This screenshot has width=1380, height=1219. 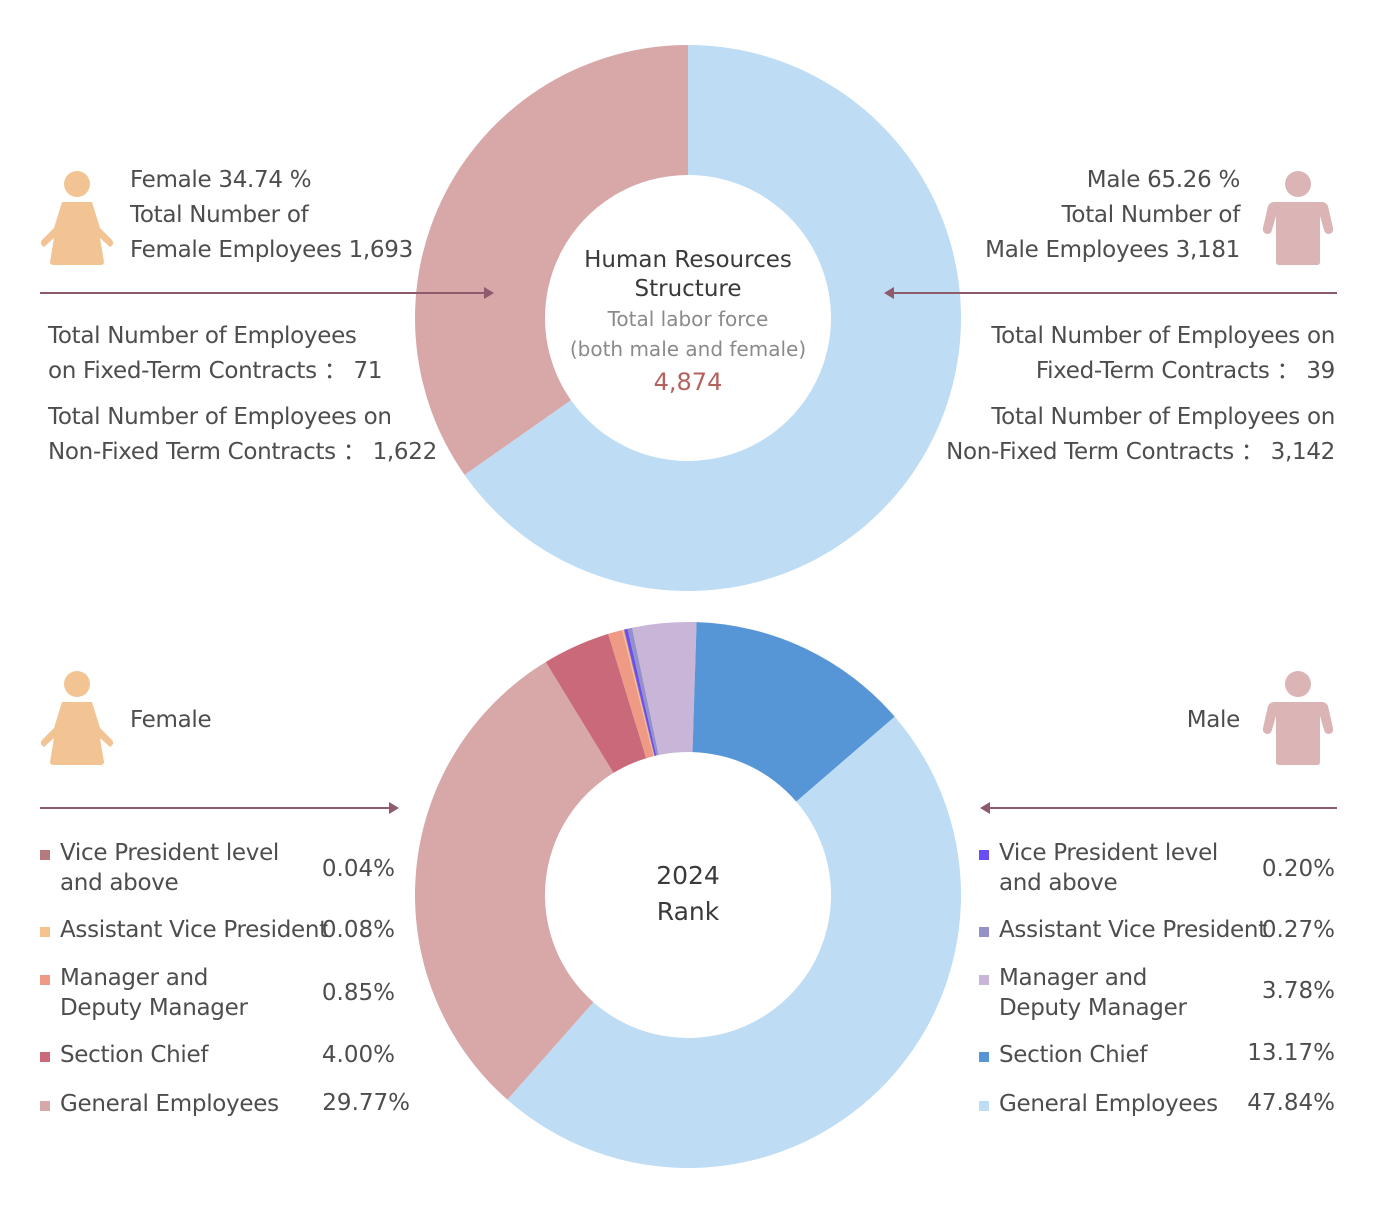 What do you see at coordinates (688, 260) in the screenshot?
I see `chart-title-line1: Human Resources` at bounding box center [688, 260].